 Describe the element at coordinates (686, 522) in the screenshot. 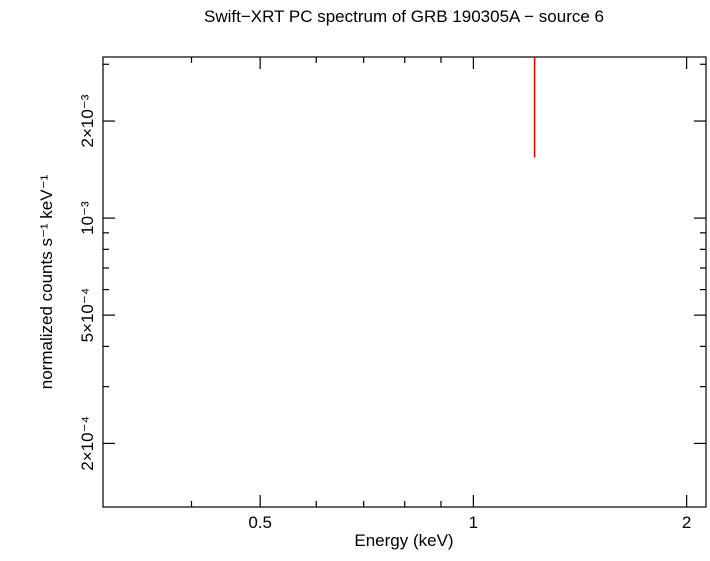

I see `x-tick-label: 2` at that location.